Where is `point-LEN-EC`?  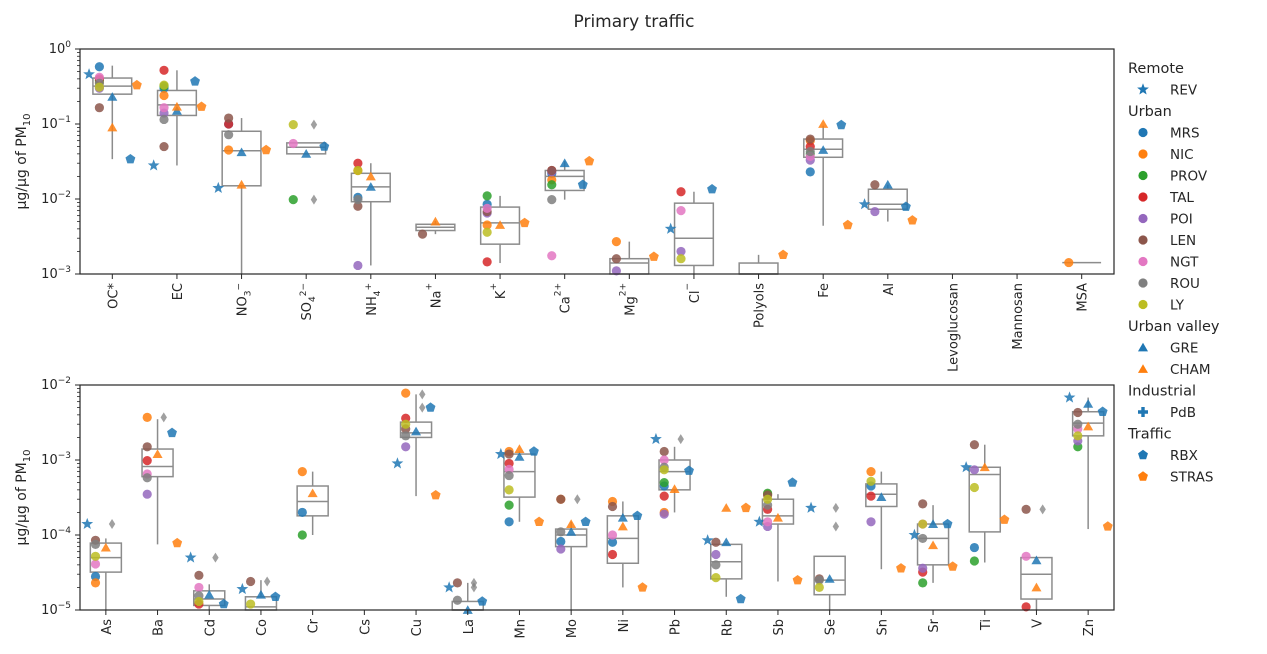
point-LEN-EC is located at coordinates (164, 146).